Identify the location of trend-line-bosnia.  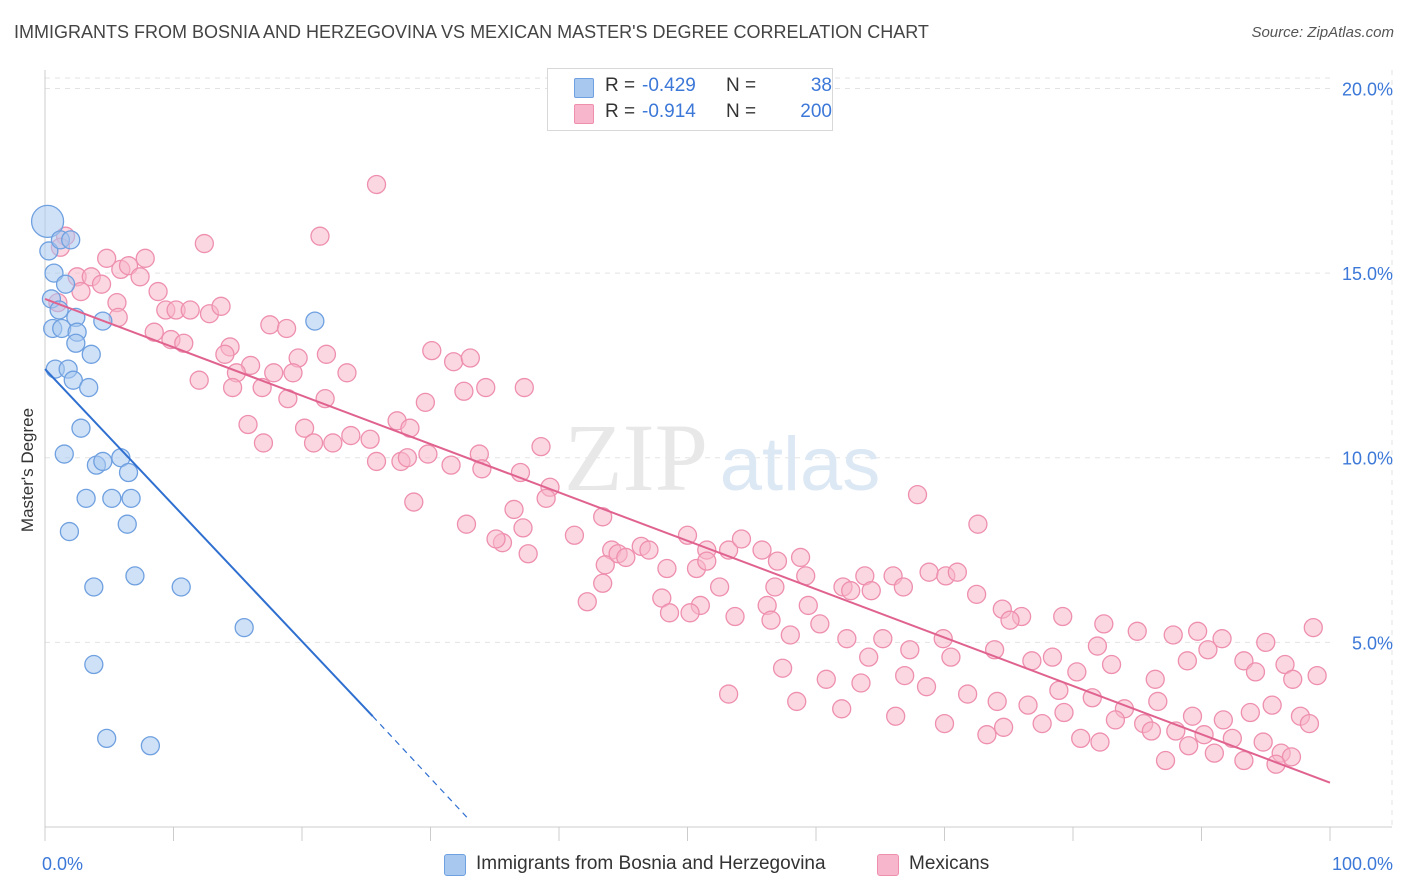
(209, 542).